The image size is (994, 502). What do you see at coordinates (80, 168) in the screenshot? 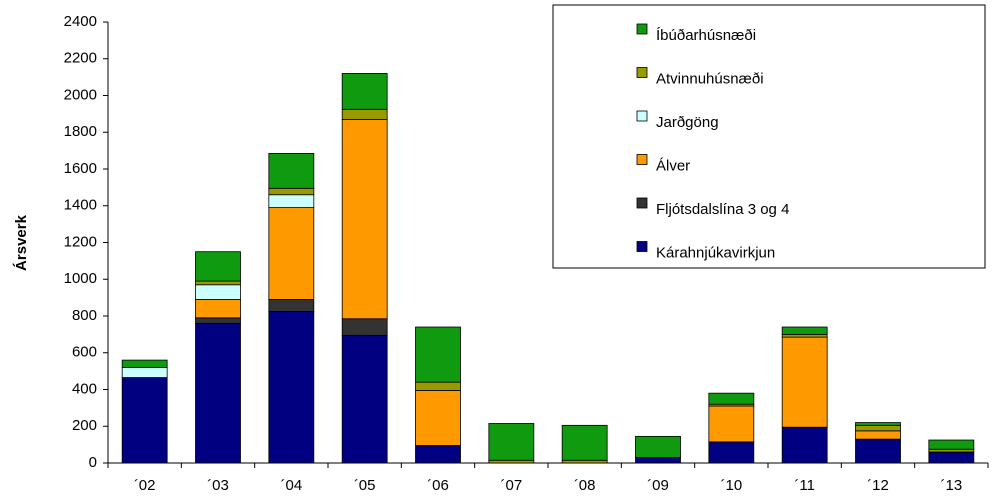
I see `y-tick-label: 1600` at bounding box center [80, 168].